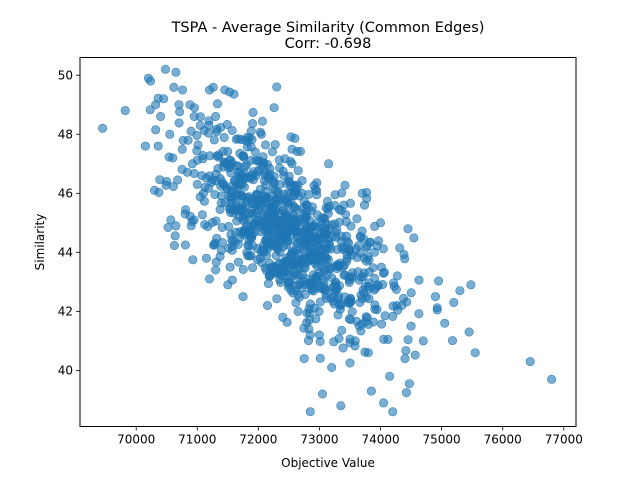 The image size is (640, 484). What do you see at coordinates (136, 440) in the screenshot?
I see `x-tick-label: 70000` at bounding box center [136, 440].